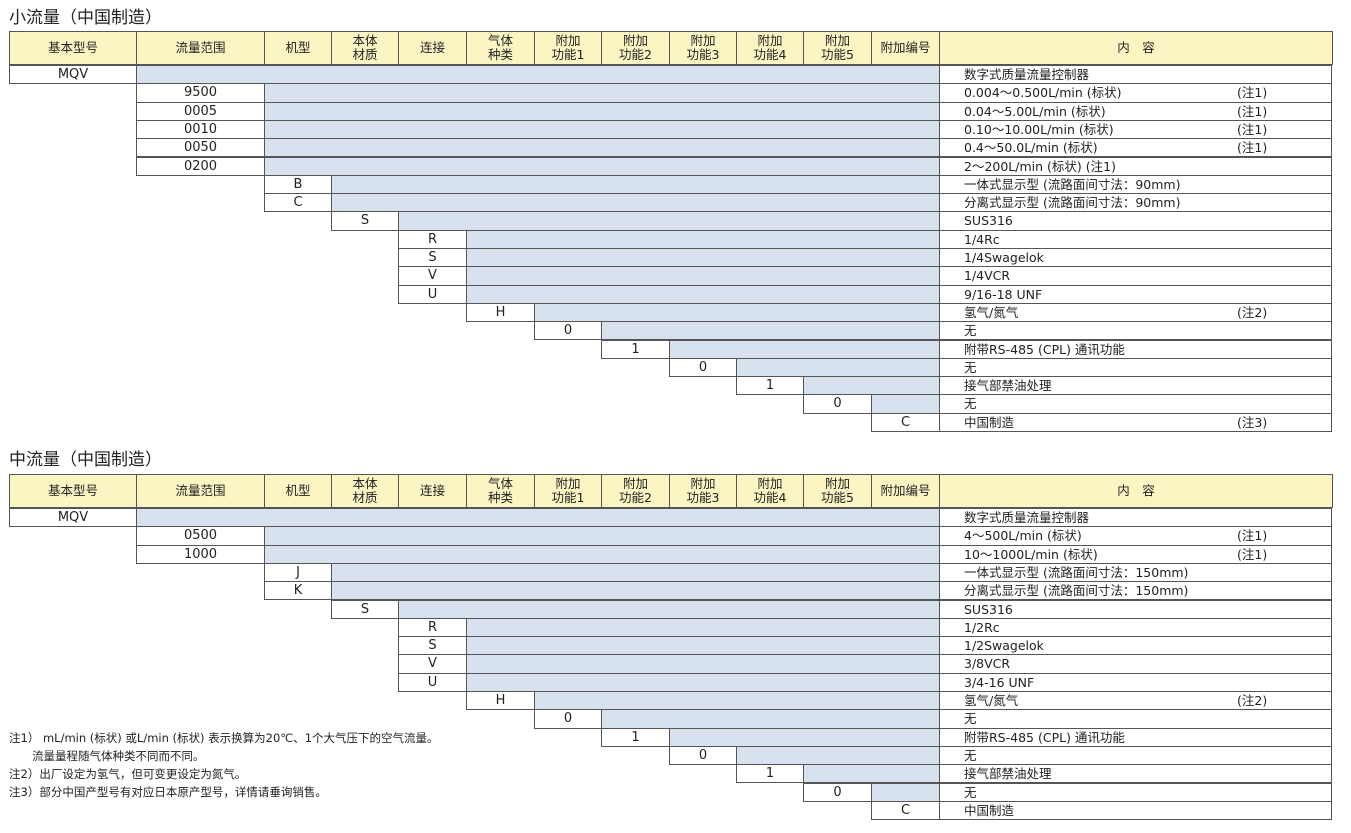 This screenshot has width=1351, height=833. Describe the element at coordinates (432, 239) in the screenshot. I see `option-code: R` at that location.